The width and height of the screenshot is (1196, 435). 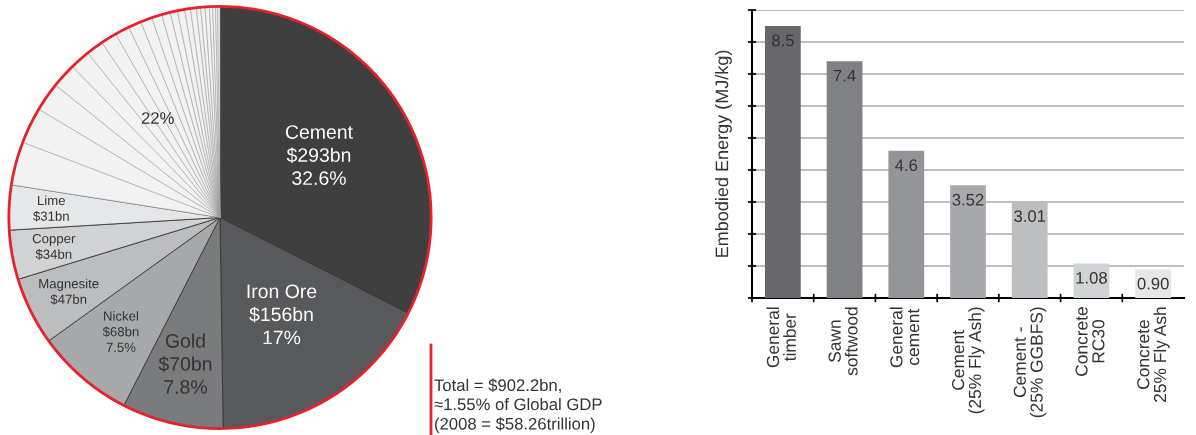 What do you see at coordinates (319, 132) in the screenshot?
I see `slice-label: Cement` at bounding box center [319, 132].